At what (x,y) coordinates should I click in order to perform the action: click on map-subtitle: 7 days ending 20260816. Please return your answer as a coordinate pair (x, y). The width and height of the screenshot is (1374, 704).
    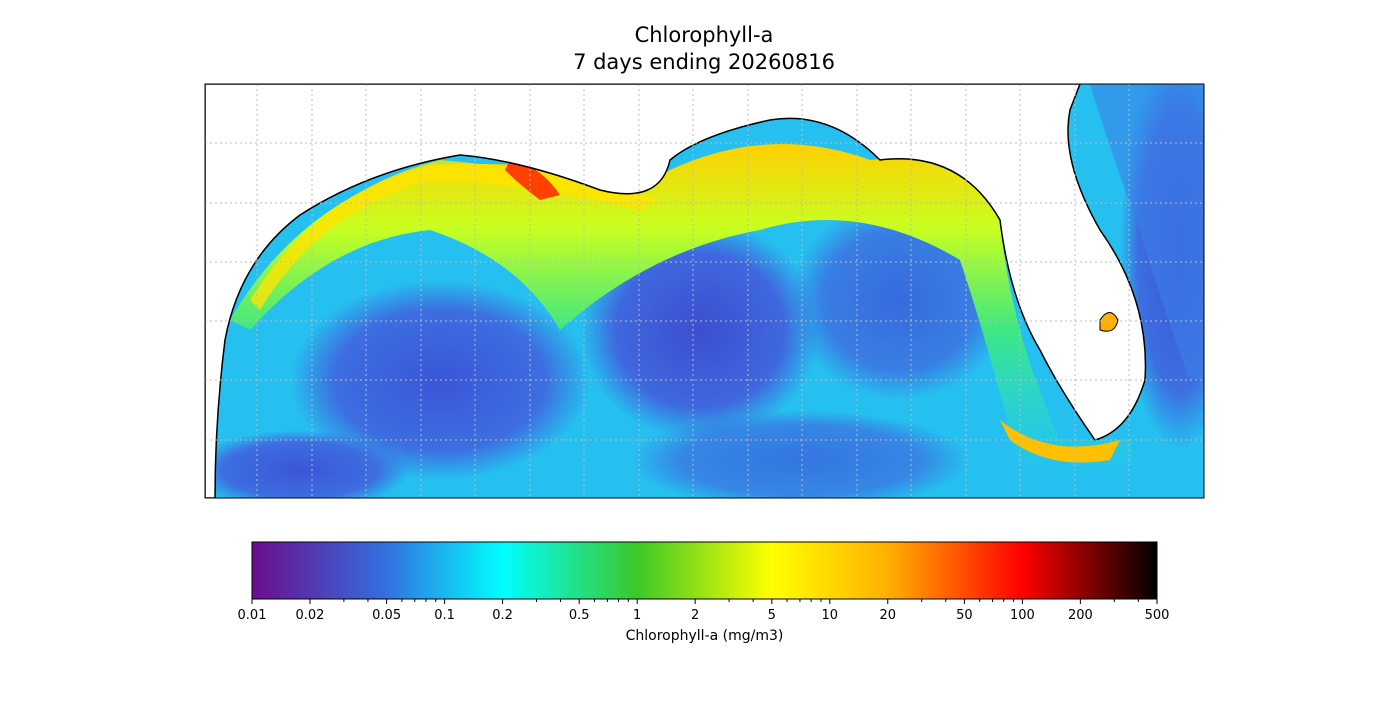
    Looking at the image, I should click on (704, 62).